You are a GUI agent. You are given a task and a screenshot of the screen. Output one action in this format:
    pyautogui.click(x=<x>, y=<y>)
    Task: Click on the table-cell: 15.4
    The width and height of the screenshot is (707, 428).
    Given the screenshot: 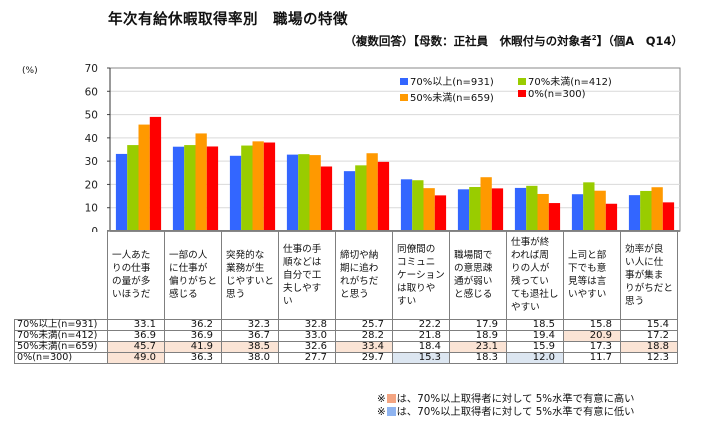 What is the action you would take?
    pyautogui.click(x=649, y=325)
    